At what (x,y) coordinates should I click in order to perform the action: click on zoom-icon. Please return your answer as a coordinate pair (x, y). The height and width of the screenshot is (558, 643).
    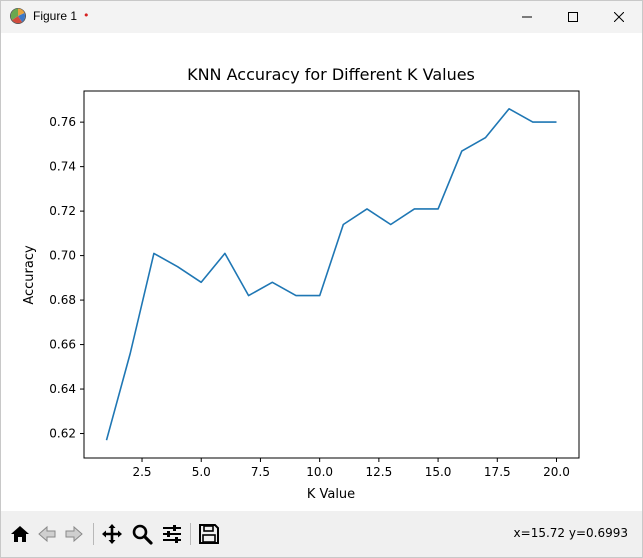
    Looking at the image, I should click on (142, 534).